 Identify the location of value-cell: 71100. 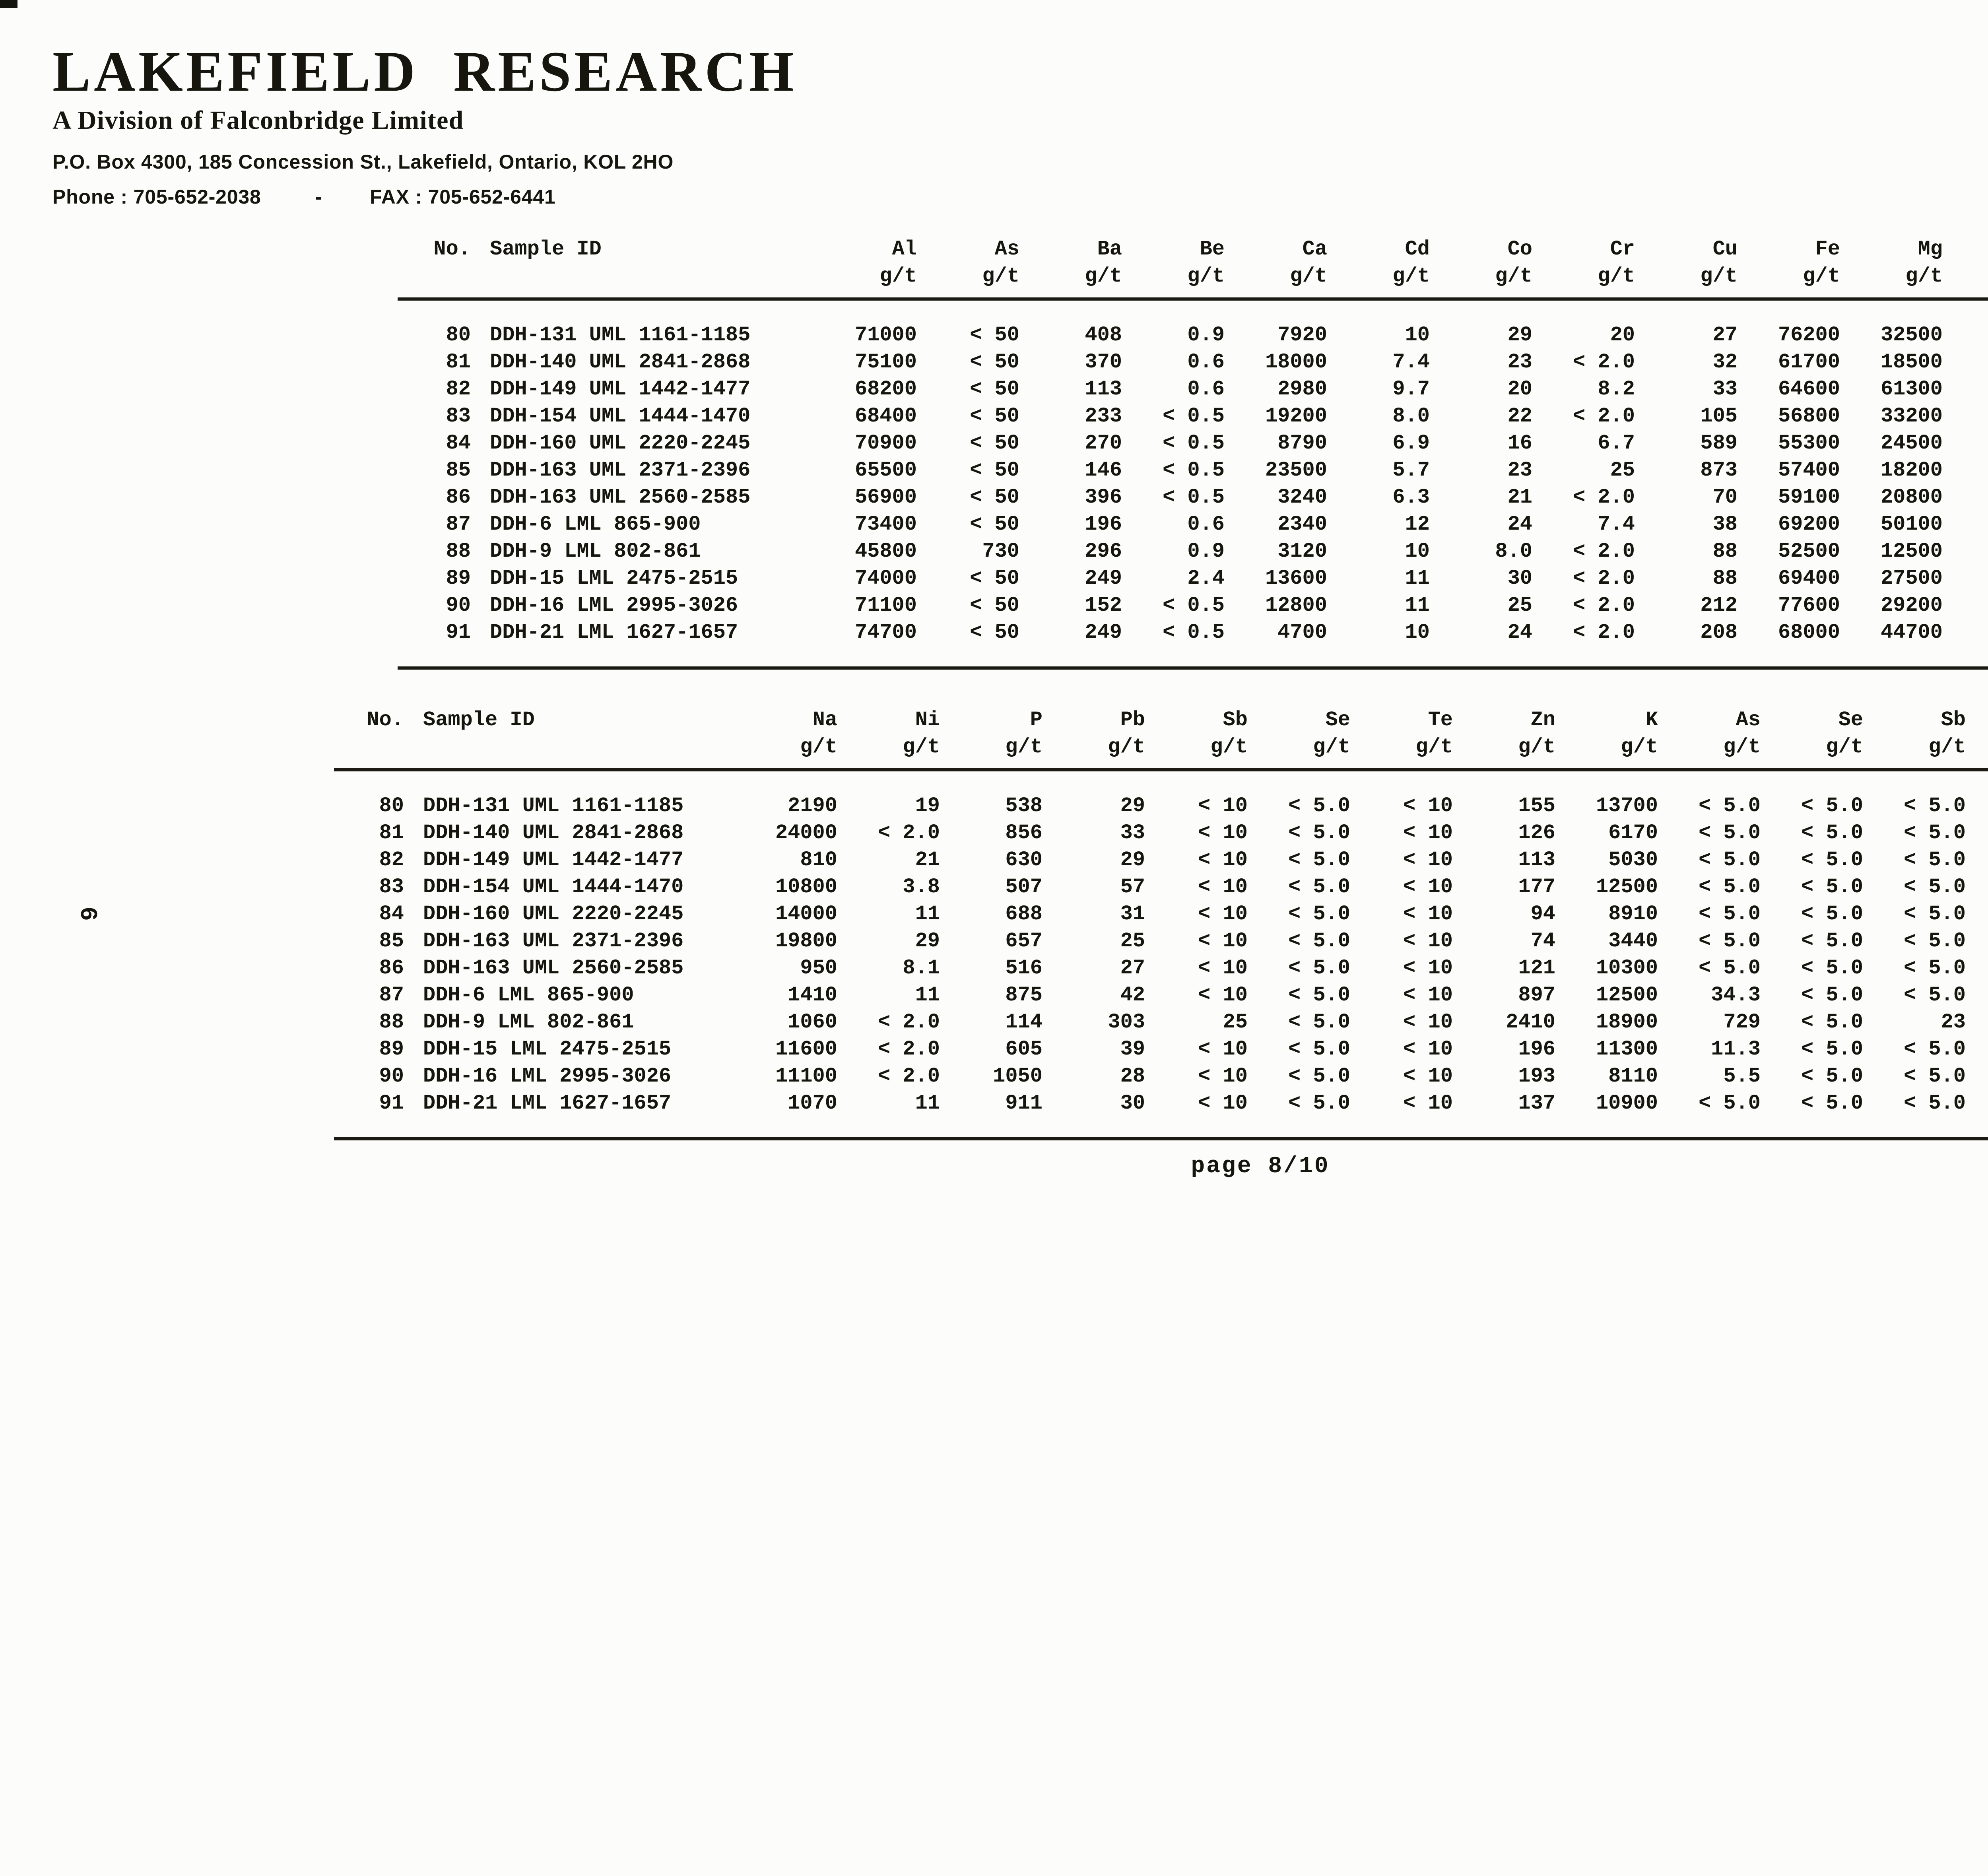
(885, 605).